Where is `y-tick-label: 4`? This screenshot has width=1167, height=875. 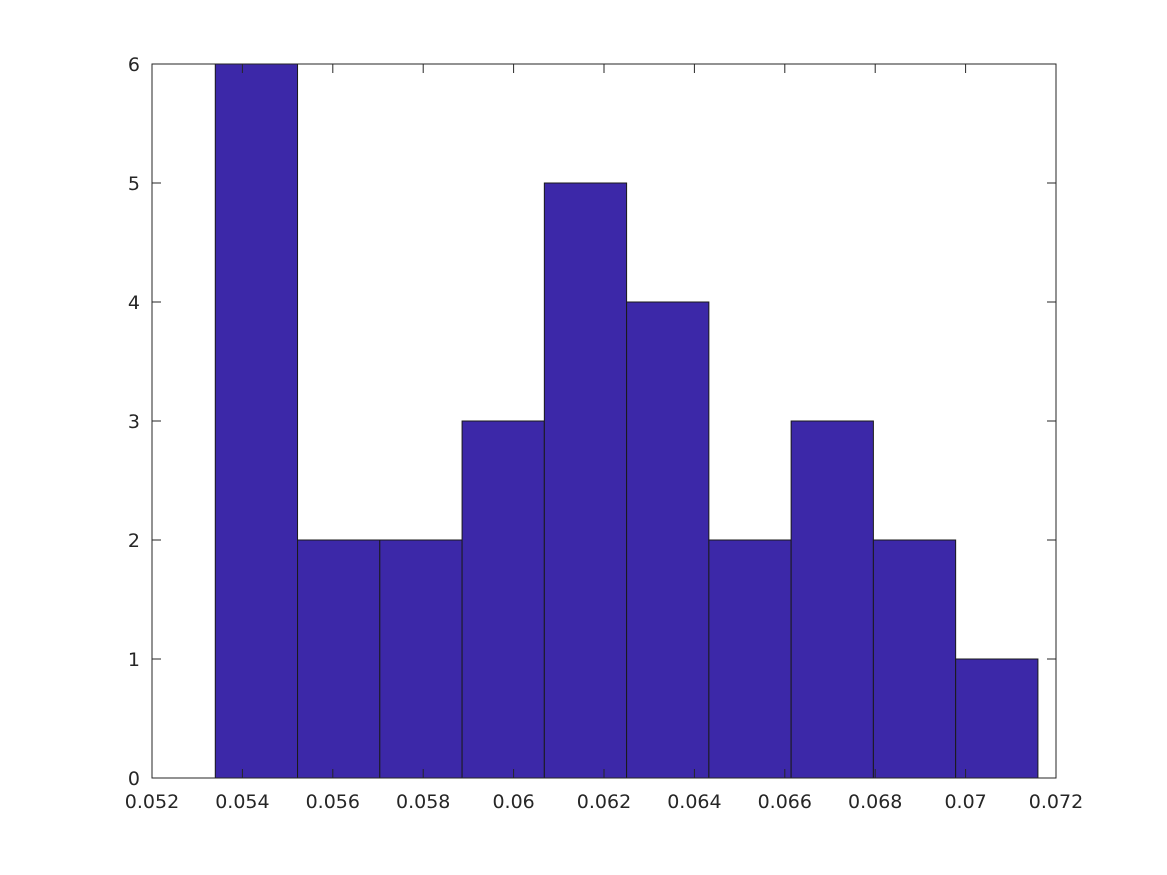 y-tick-label: 4 is located at coordinates (134, 303).